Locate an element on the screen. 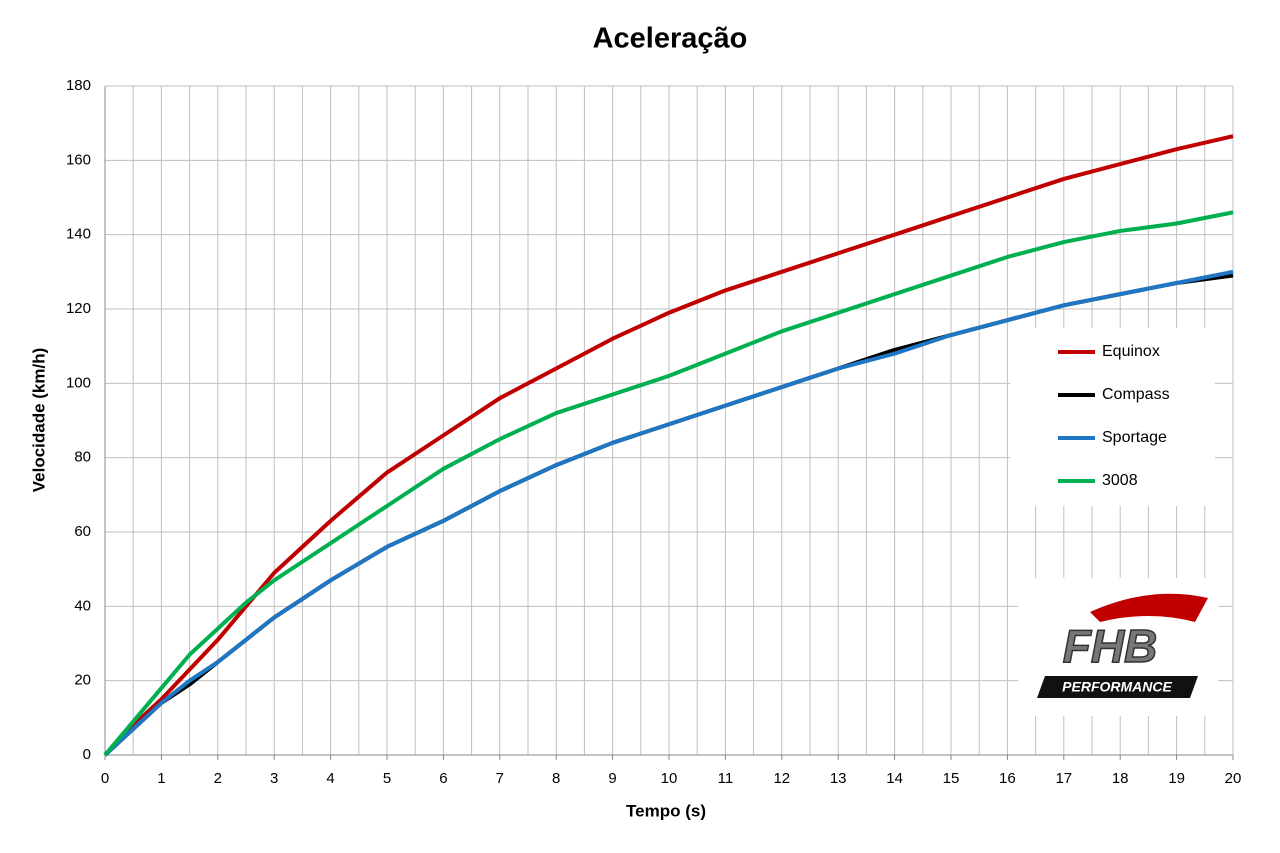  x-tick-label: 18 is located at coordinates (1120, 778).